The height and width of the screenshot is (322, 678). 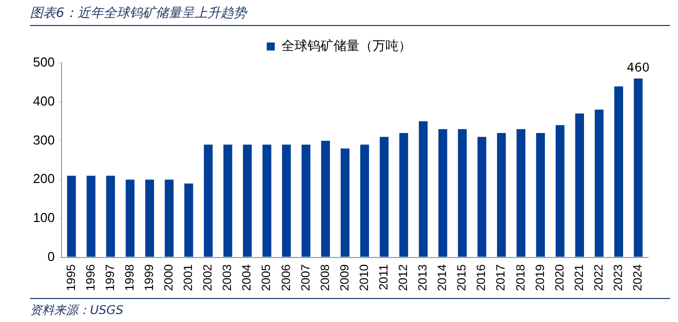 I want to click on x-tick-label: 2012, so click(x=403, y=278).